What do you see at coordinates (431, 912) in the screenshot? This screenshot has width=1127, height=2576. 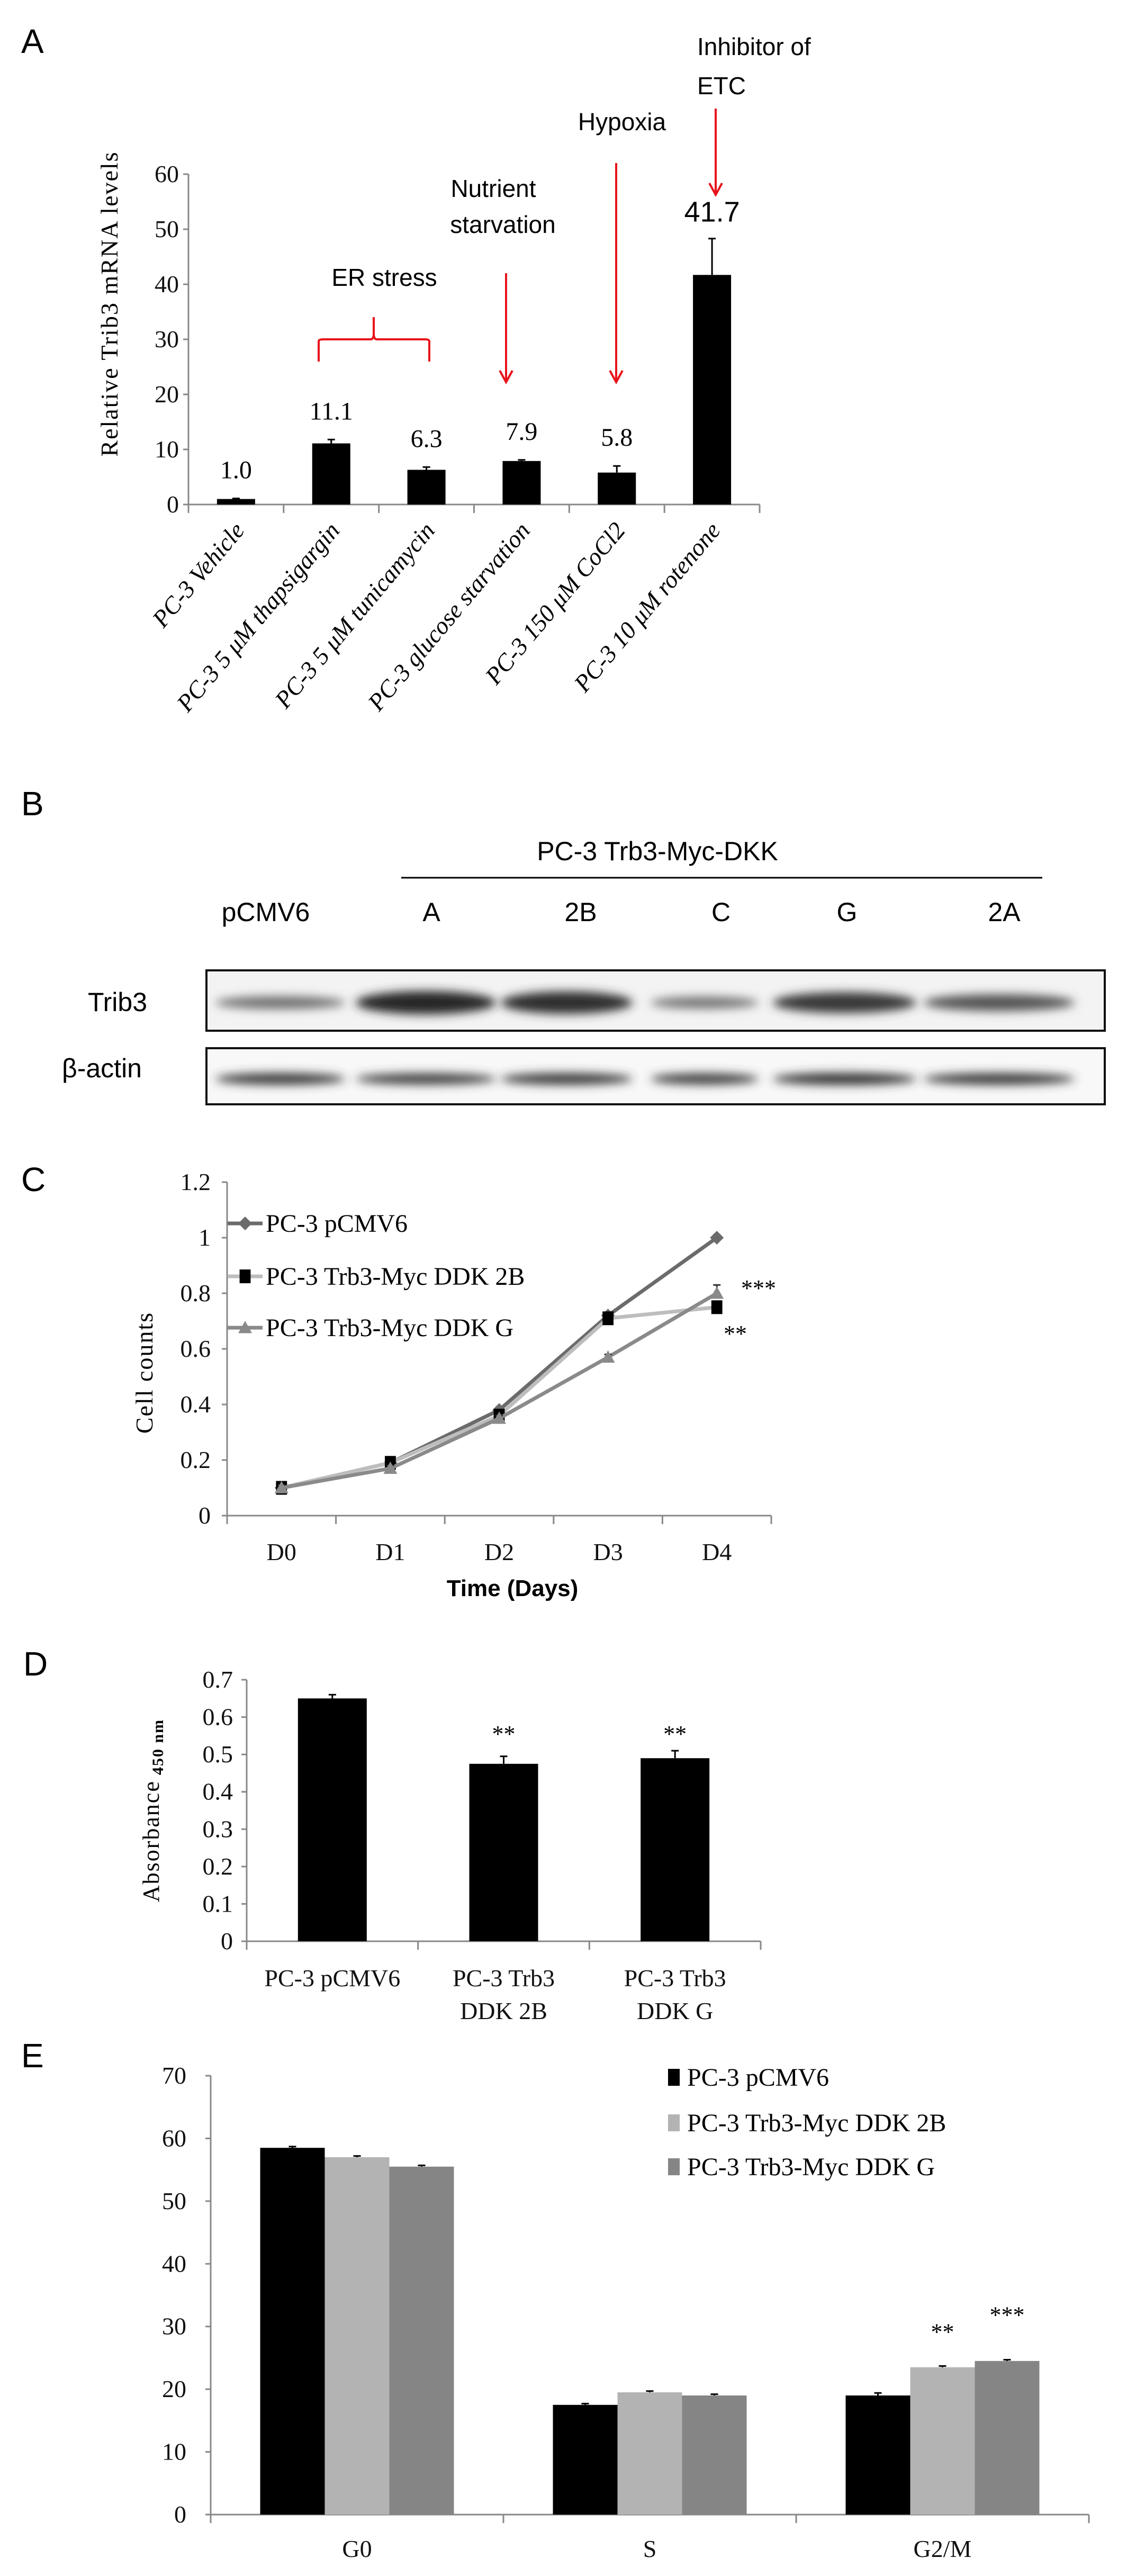 I see `blot-lane-label: A` at bounding box center [431, 912].